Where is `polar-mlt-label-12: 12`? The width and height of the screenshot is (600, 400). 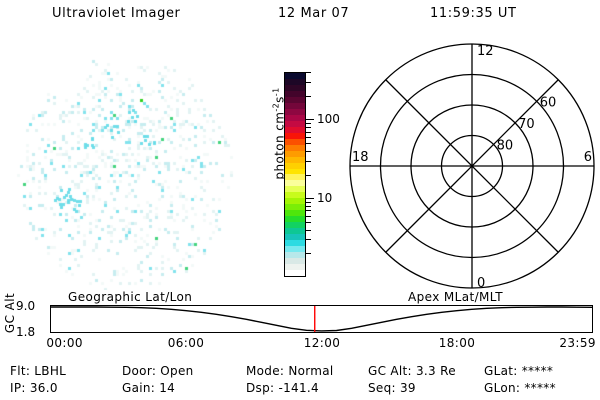
polar-mlt-label-12: 12 is located at coordinates (485, 51).